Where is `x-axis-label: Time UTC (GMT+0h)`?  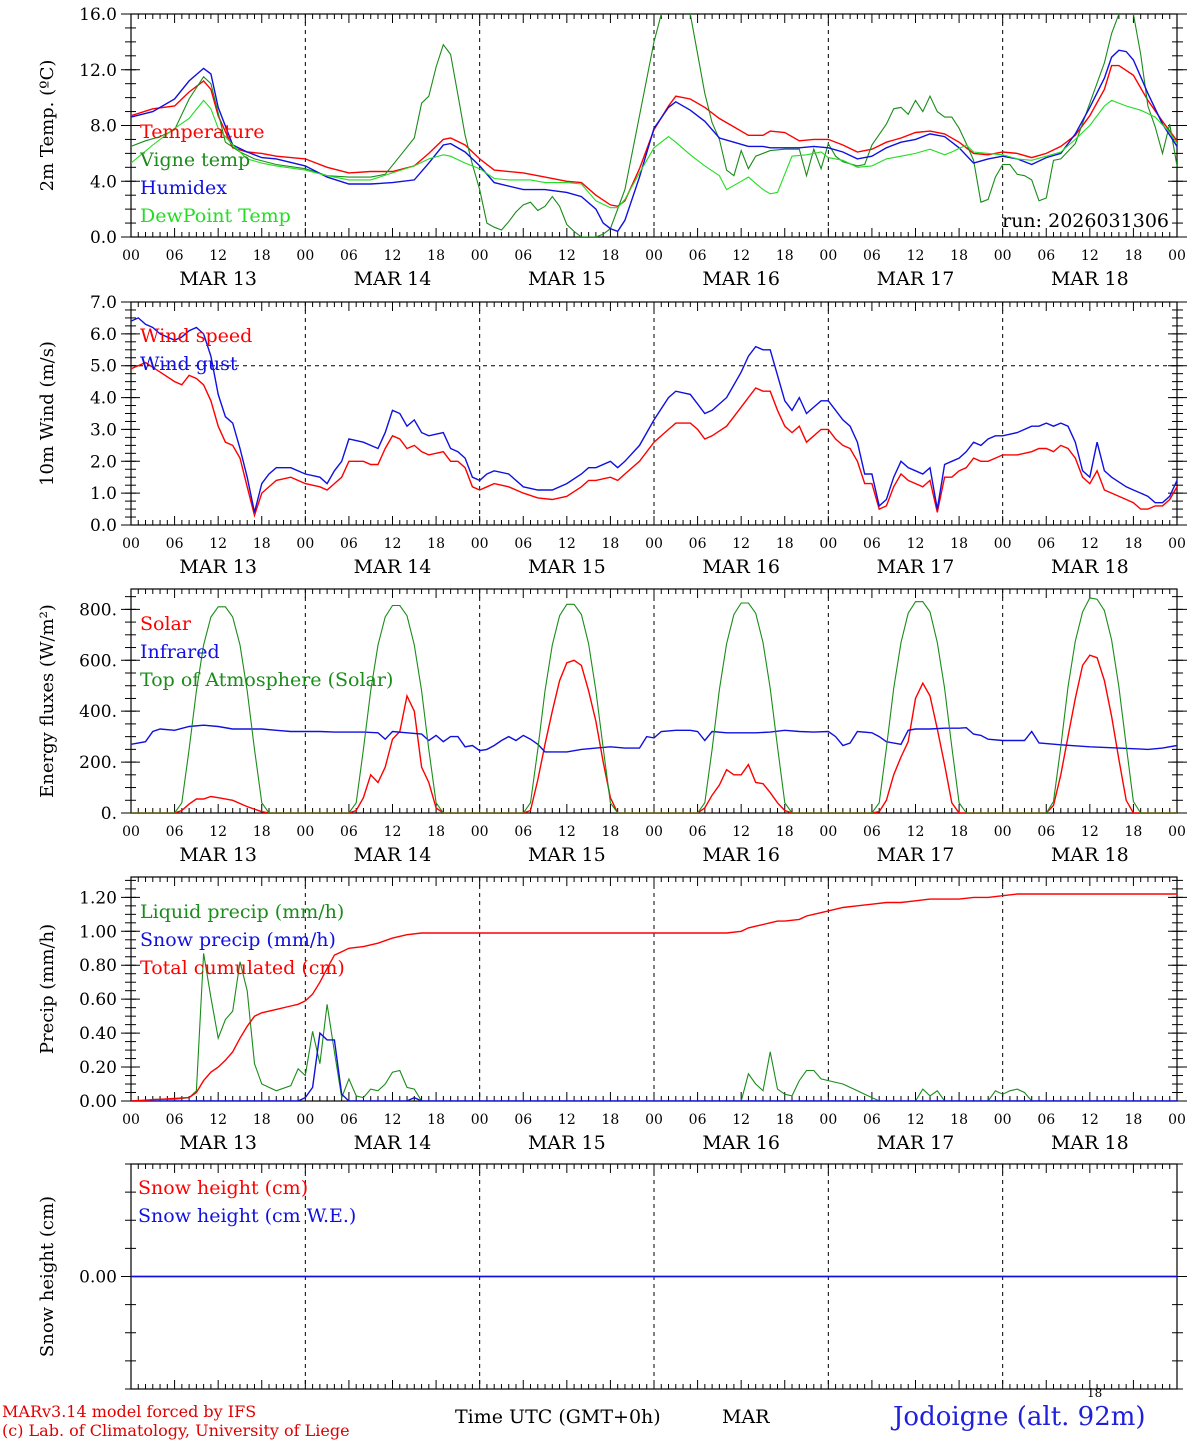 x-axis-label: Time UTC (GMT+0h) is located at coordinates (558, 1417).